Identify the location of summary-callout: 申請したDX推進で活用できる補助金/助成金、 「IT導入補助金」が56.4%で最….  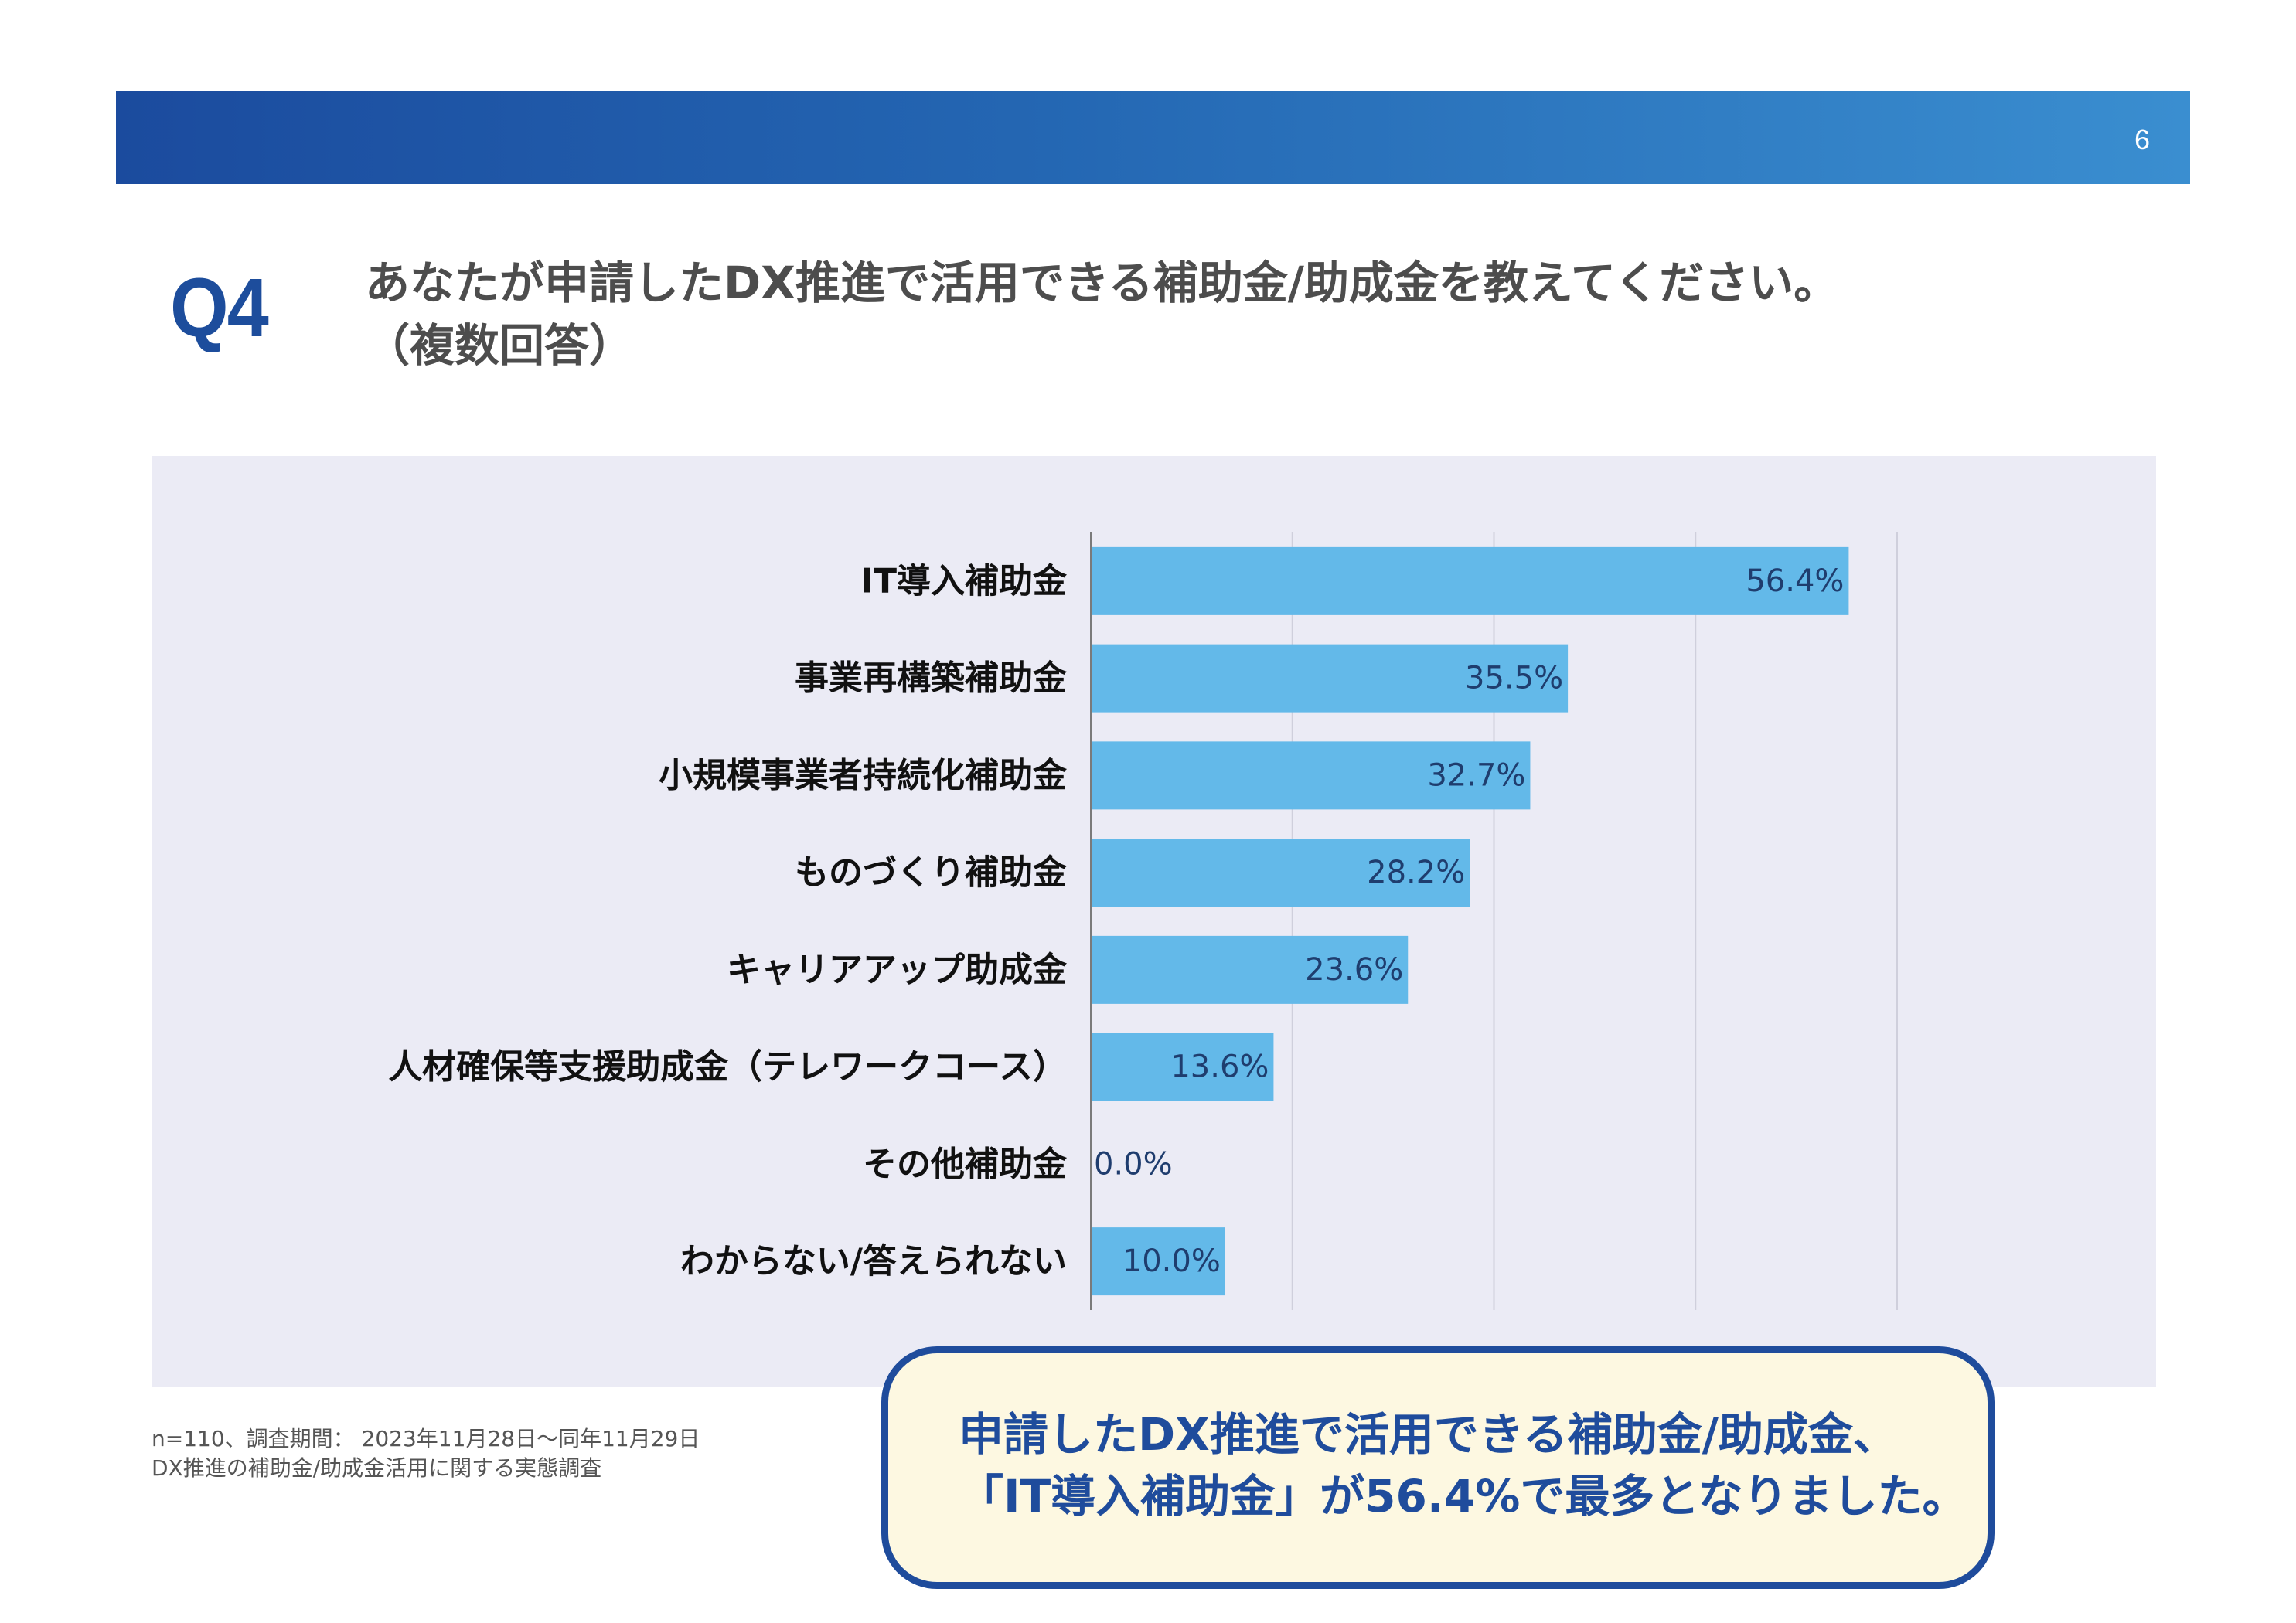
(1438, 1467).